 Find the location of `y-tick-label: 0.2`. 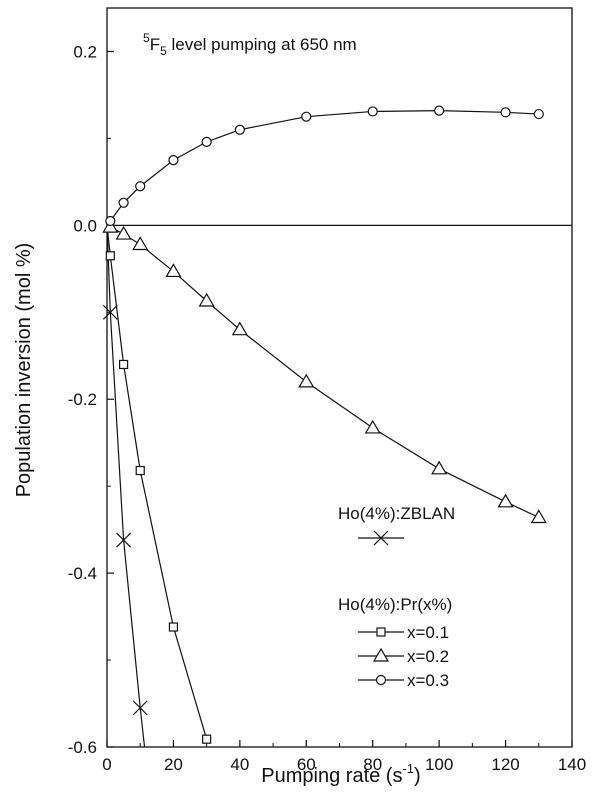

y-tick-label: 0.2 is located at coordinates (85, 51).